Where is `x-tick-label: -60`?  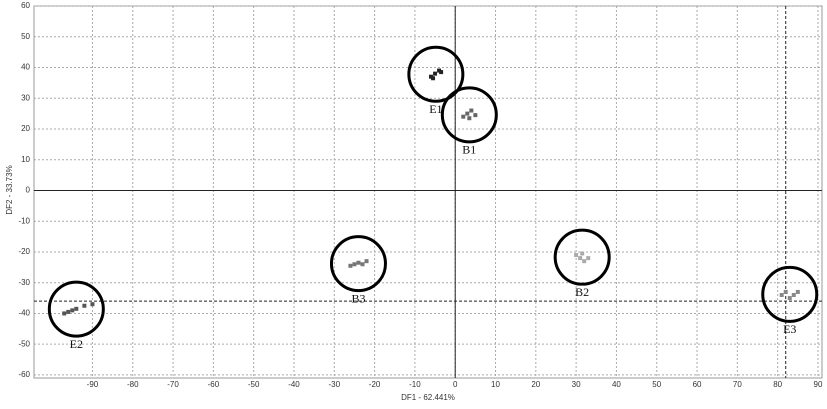 x-tick-label: -60 is located at coordinates (214, 384).